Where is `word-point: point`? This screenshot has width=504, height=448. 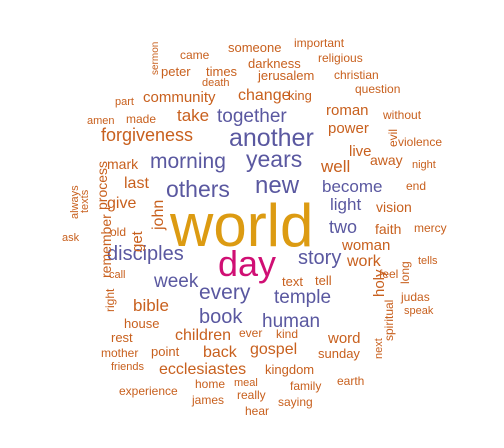
word-point: point is located at coordinates (165, 351).